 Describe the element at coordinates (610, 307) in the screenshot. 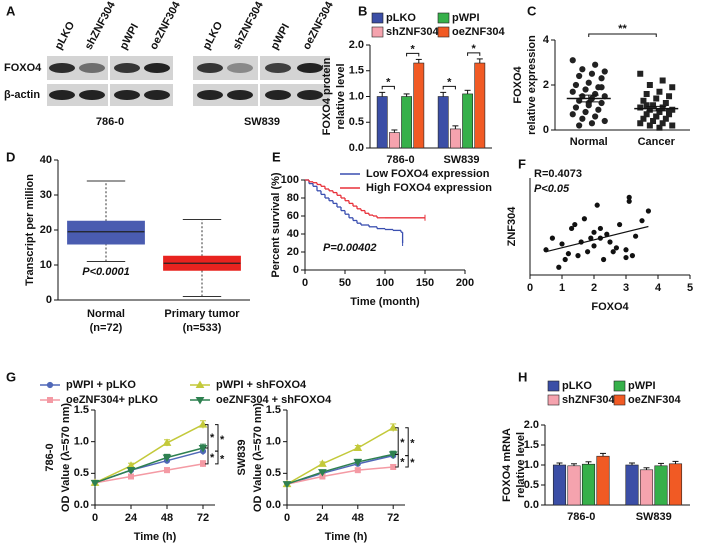

I see `x-axis-label: FOXO4` at that location.